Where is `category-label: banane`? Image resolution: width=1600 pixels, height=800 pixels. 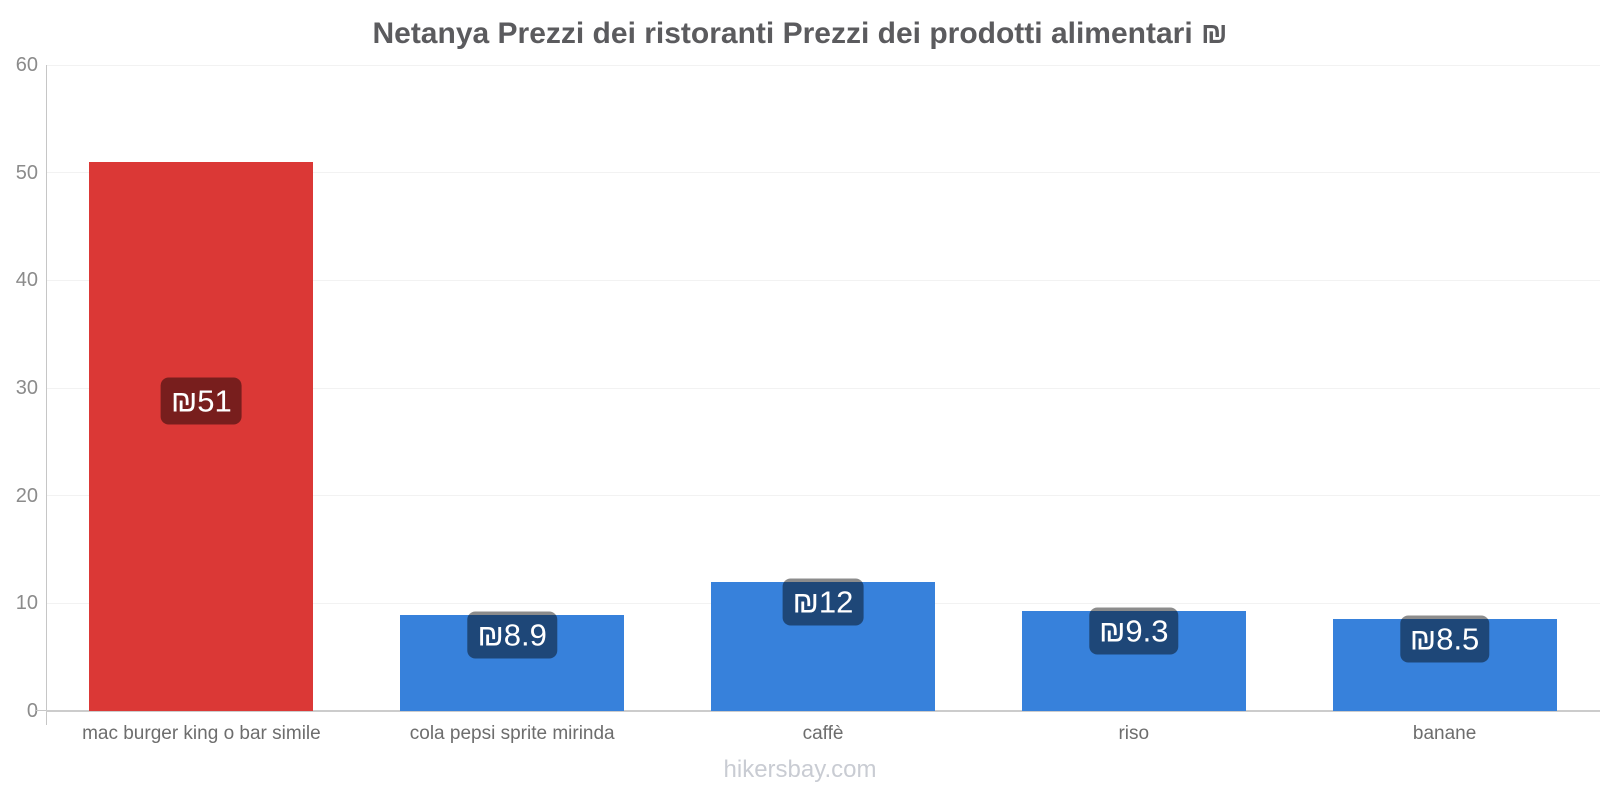 category-label: banane is located at coordinates (1444, 733).